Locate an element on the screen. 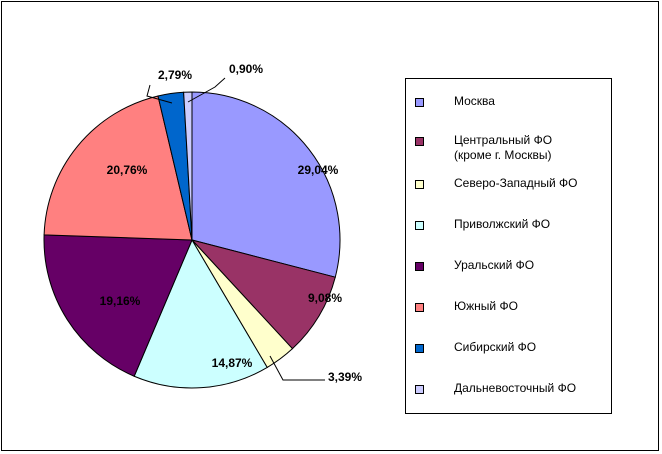 This screenshot has height=454, width=662. data-label: 3,39% is located at coordinates (345, 377).